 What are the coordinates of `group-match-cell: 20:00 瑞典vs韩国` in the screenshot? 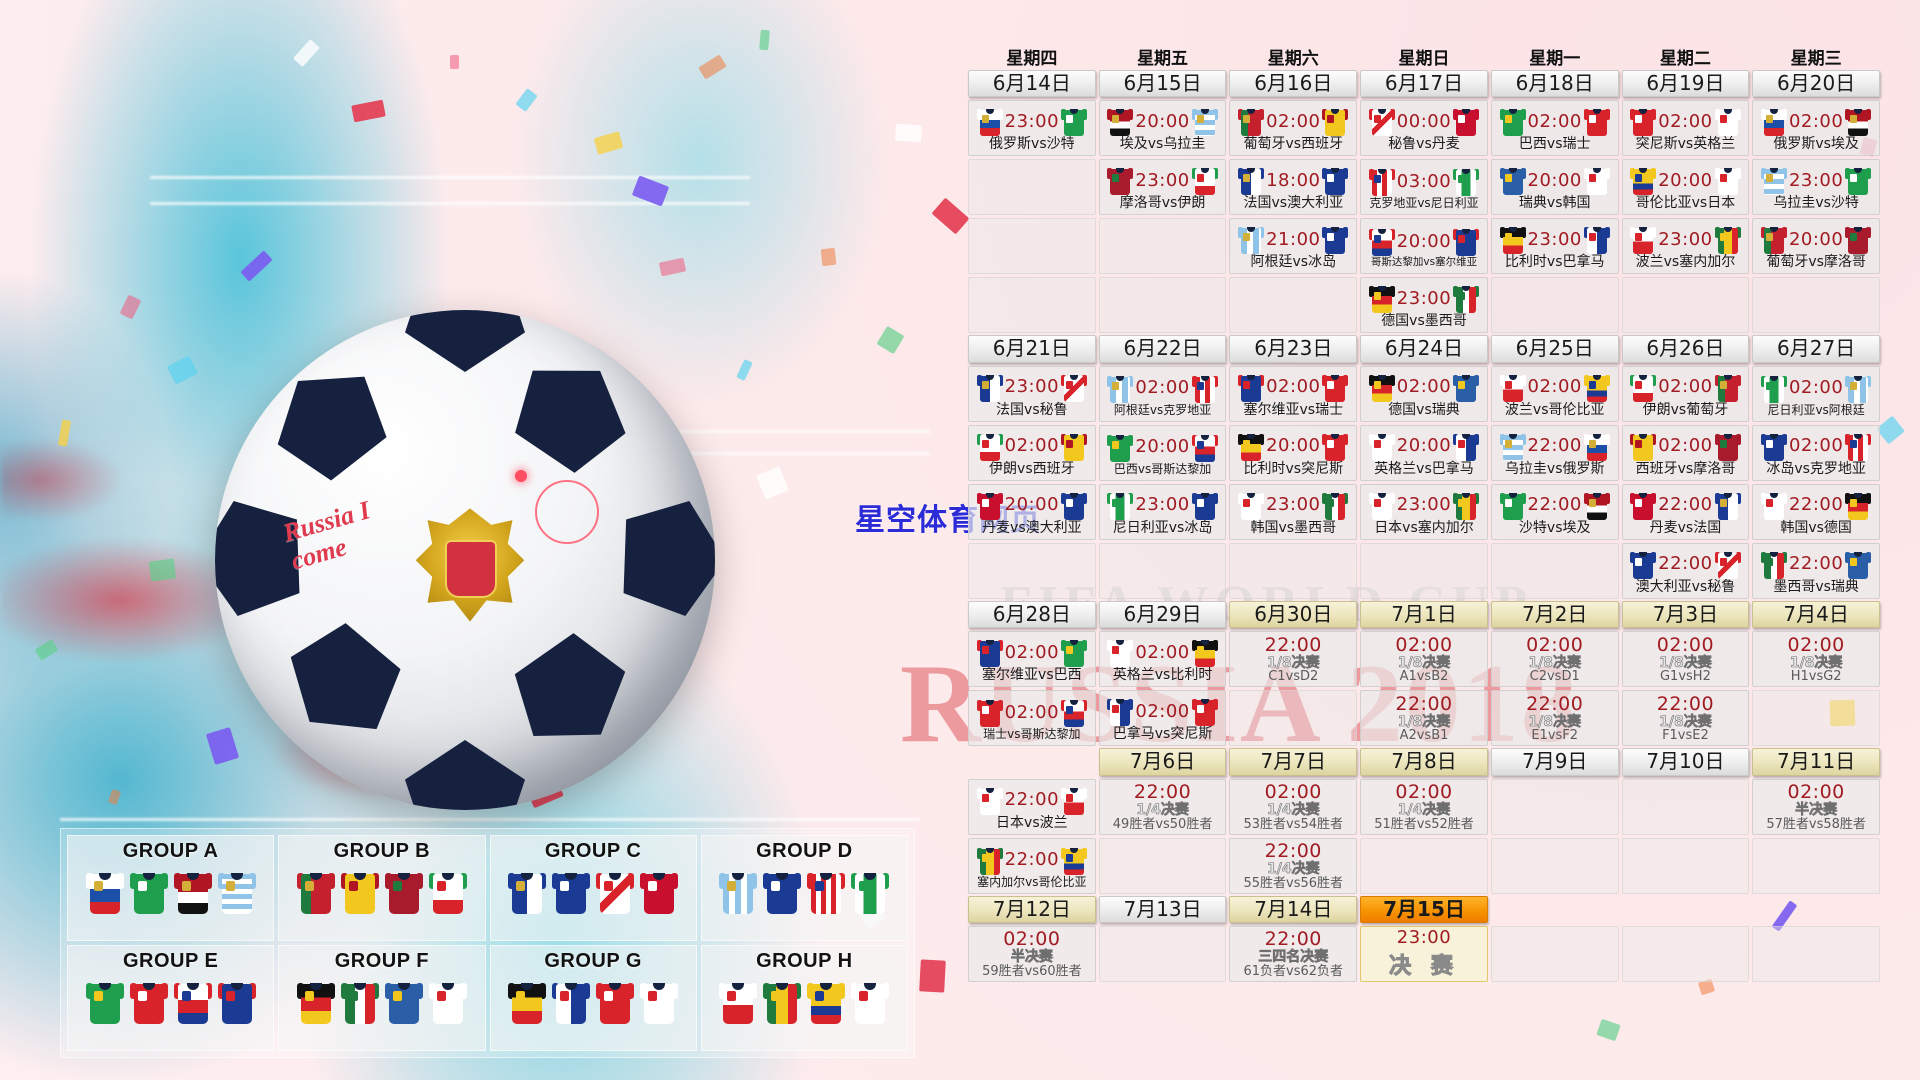 It's located at (1554, 187).